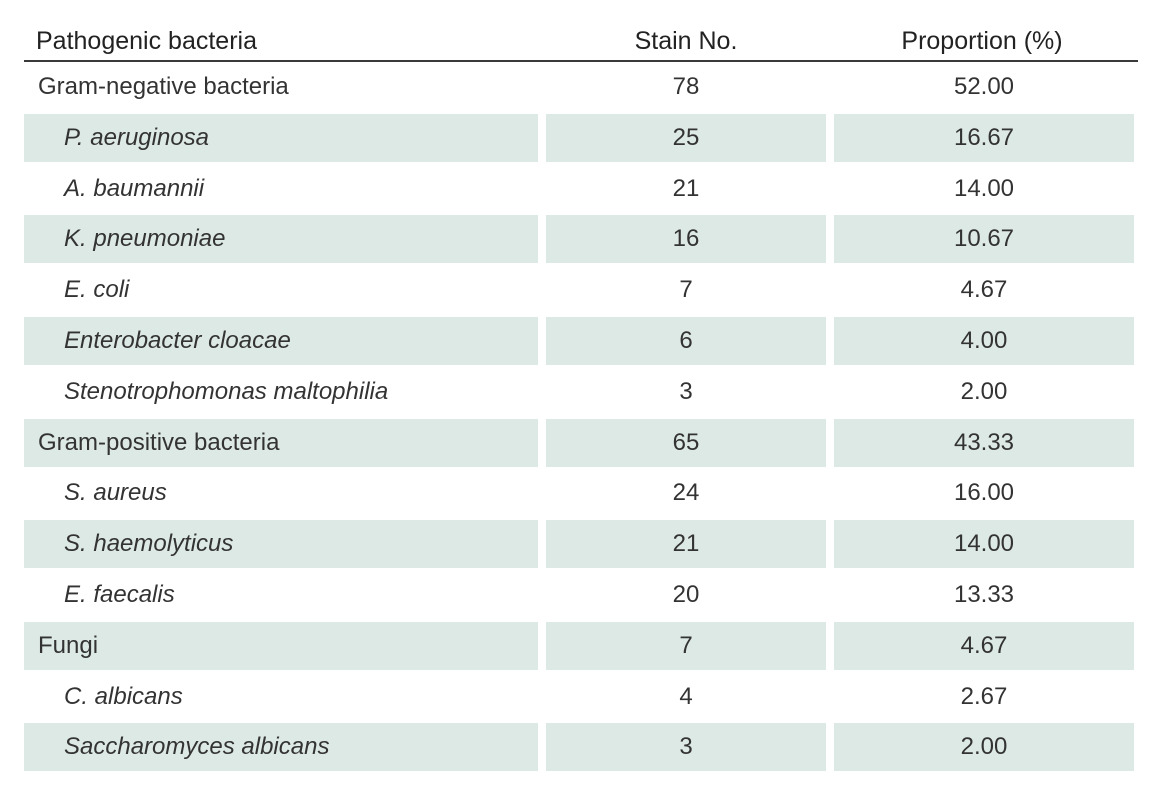 This screenshot has height=800, width=1158. What do you see at coordinates (581, 87) in the screenshot?
I see `table-row: Gram-negative bacteria 78 52.00` at bounding box center [581, 87].